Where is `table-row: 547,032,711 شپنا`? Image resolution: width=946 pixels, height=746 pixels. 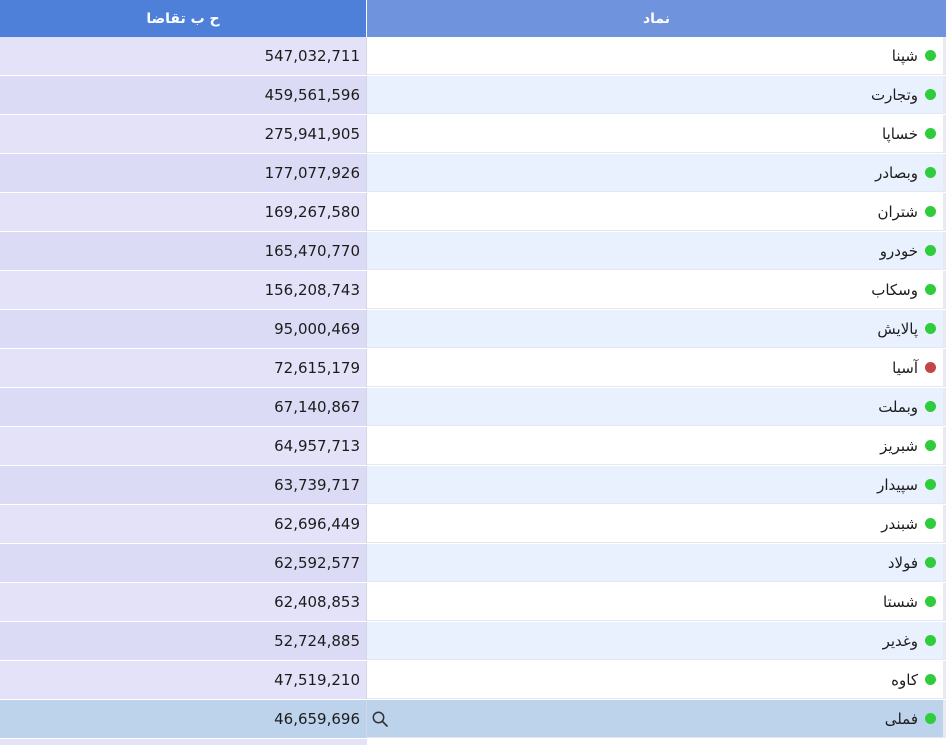
table-row: 547,032,711 شپنا is located at coordinates (473, 56).